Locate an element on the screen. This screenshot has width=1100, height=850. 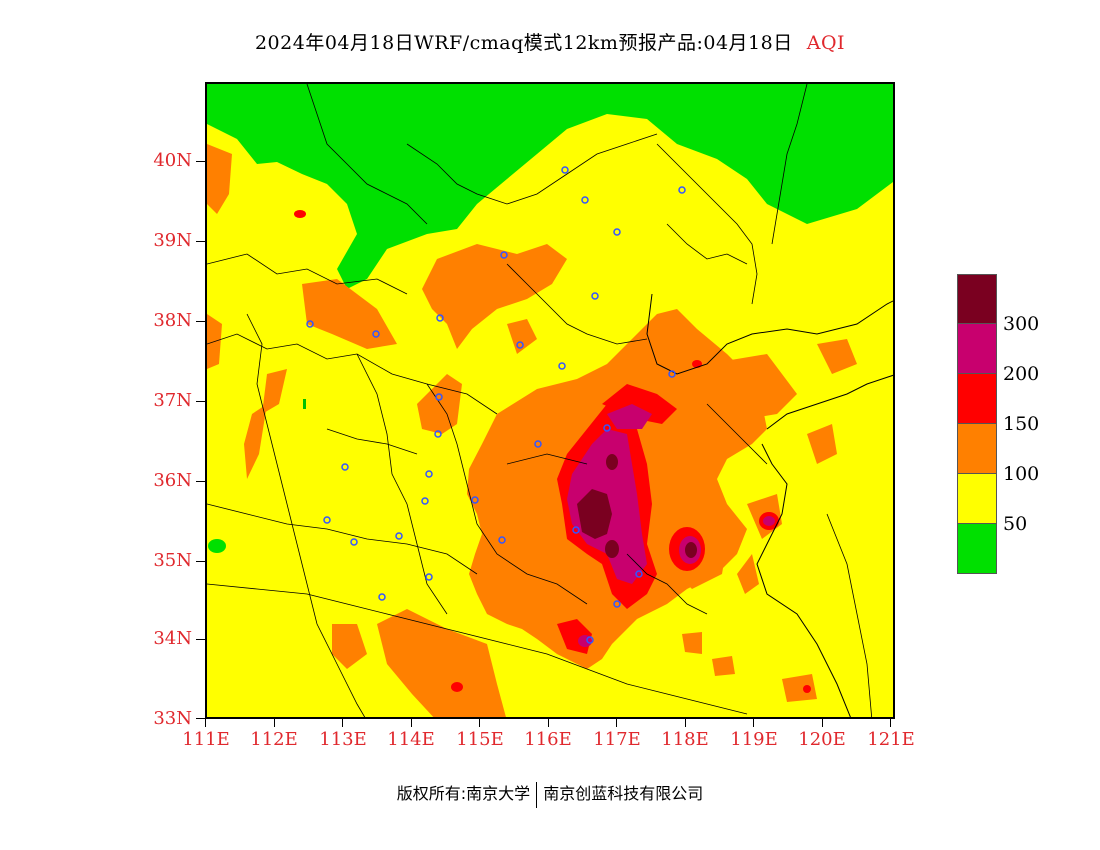
footer-separator is located at coordinates (537, 794).